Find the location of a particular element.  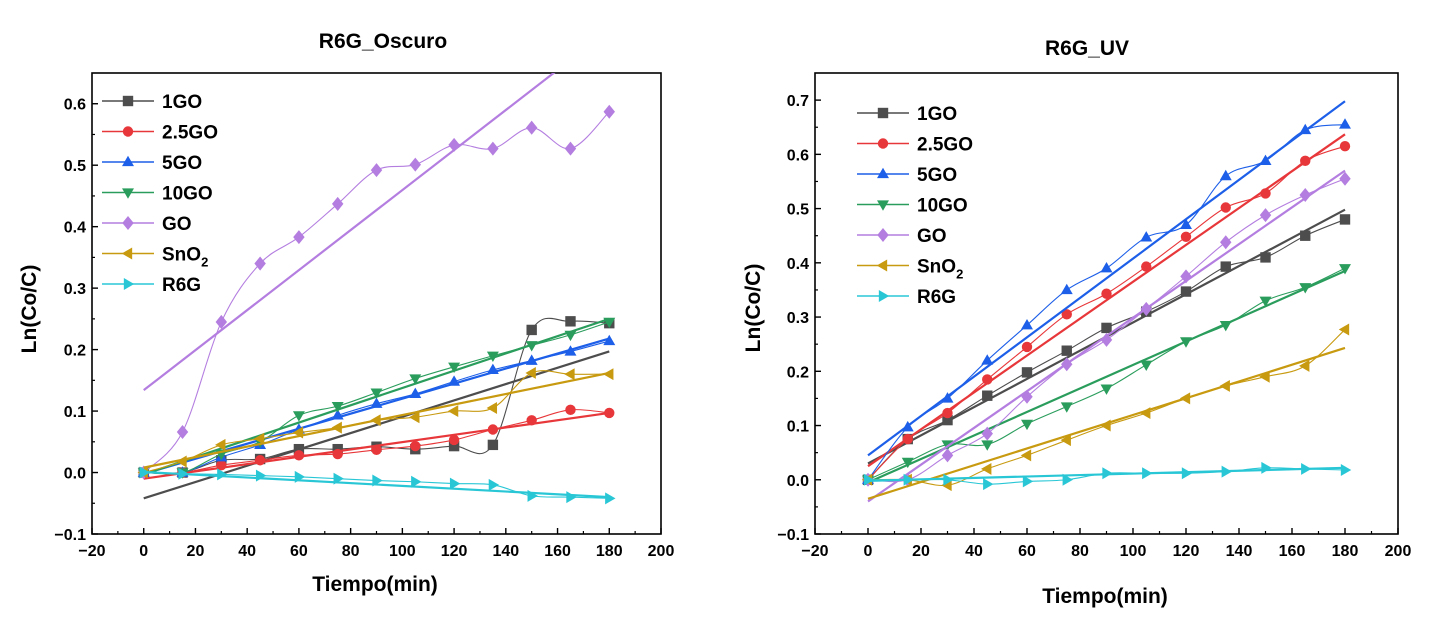

y-tick-label: 0.4 is located at coordinates (798, 264).